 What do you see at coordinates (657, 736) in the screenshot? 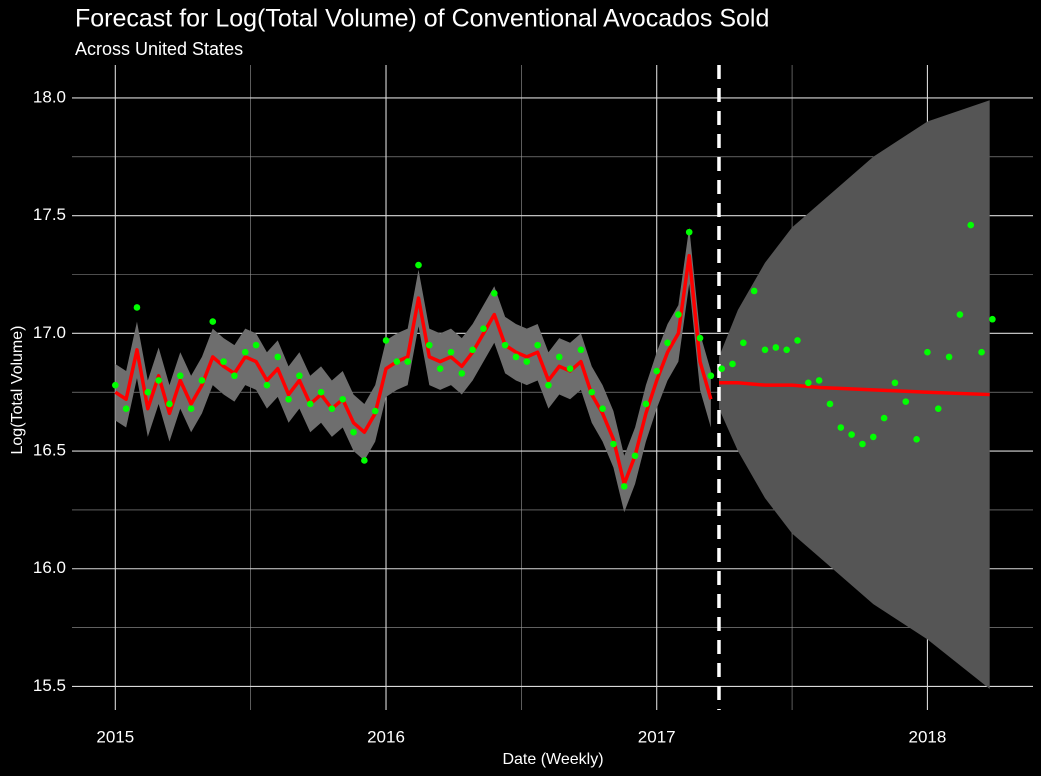
I see `x-tick-label: 2017` at bounding box center [657, 736].